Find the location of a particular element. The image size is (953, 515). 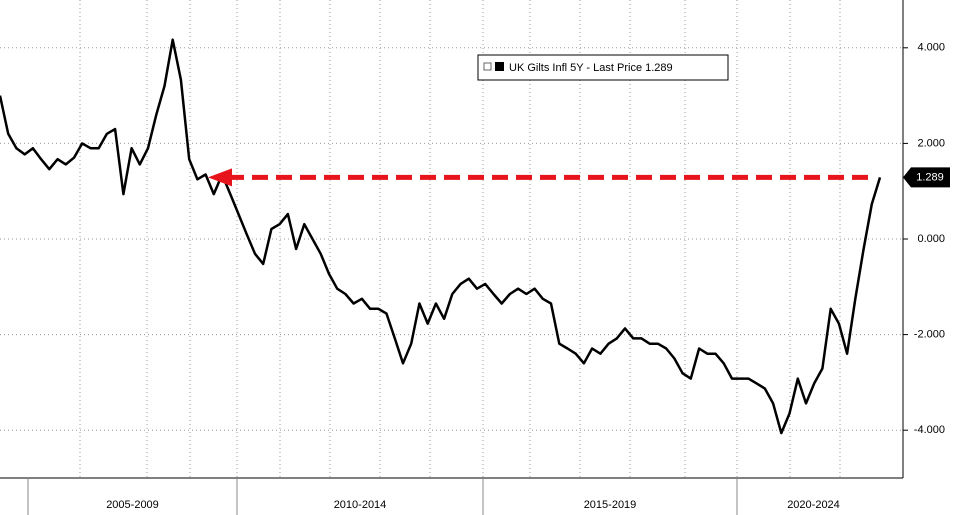

last-price-tag: 1.289 is located at coordinates (930, 177).